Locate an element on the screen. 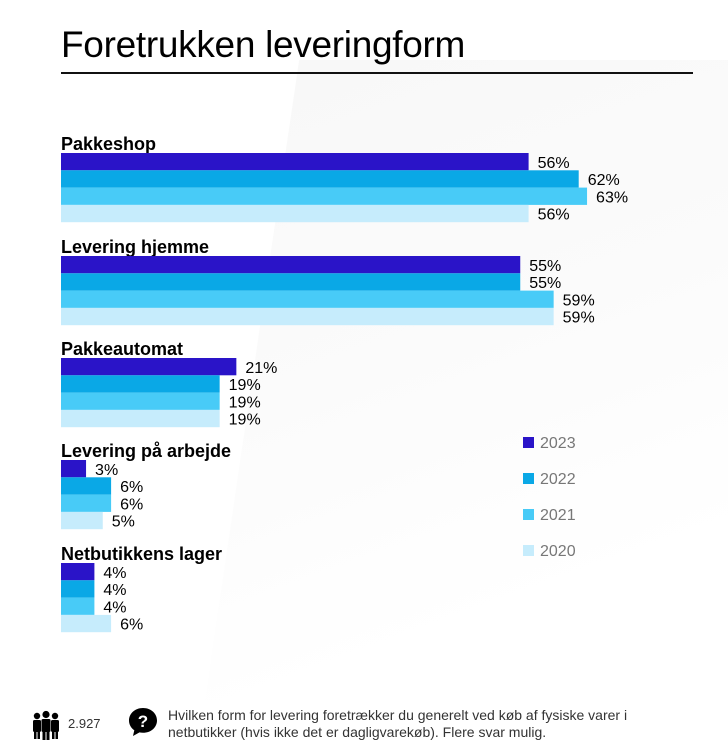 The image size is (728, 750). category-label: Levering på arbejde is located at coordinates (146, 451).